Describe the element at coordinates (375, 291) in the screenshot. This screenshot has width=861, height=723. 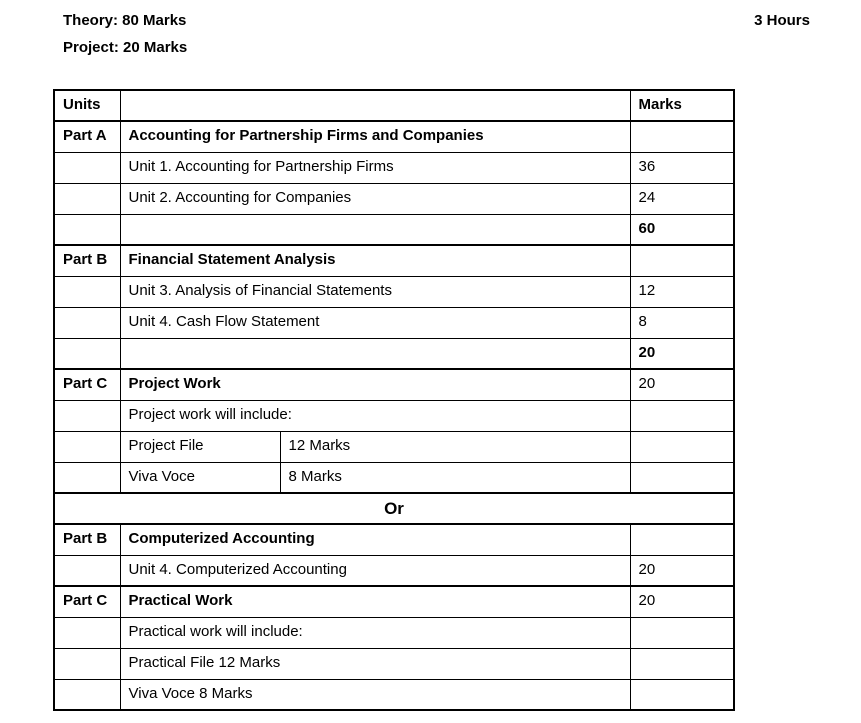
I see `description-cell: Unit 3. Analysis of Financial Statements` at that location.